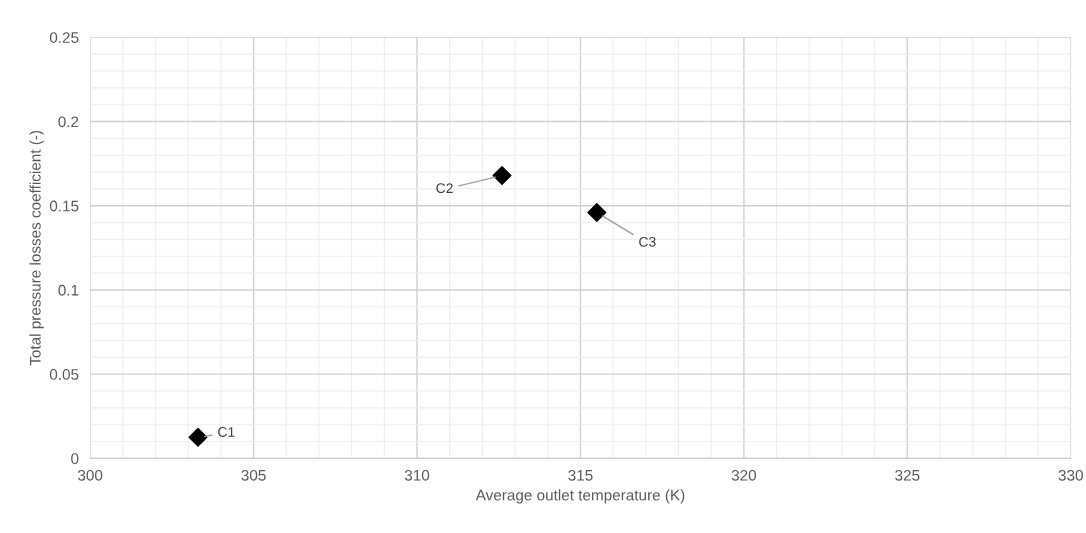 The image size is (1086, 533). I want to click on x-tick-label: 330, so click(1070, 475).